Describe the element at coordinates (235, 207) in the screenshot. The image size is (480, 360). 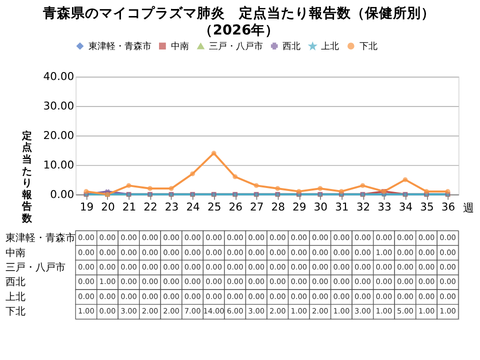
I see `x-tick-label: 26` at that location.